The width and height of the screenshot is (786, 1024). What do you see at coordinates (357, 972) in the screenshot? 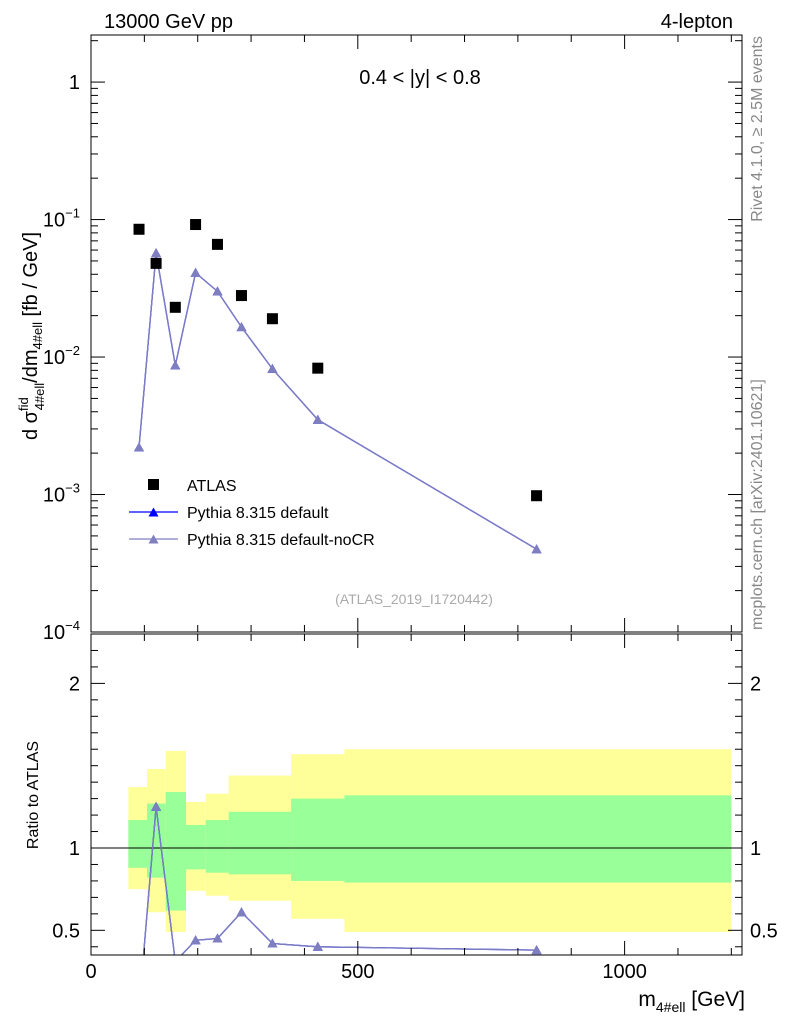
I see `x-tick-label: 500` at bounding box center [357, 972].